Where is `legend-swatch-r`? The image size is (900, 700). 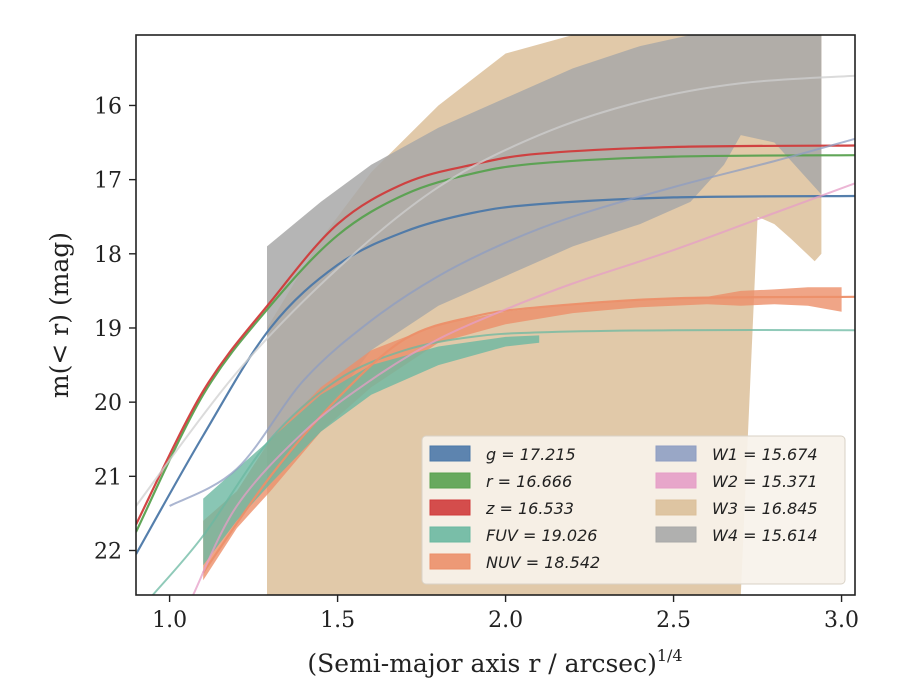
legend-swatch-r is located at coordinates (450, 480).